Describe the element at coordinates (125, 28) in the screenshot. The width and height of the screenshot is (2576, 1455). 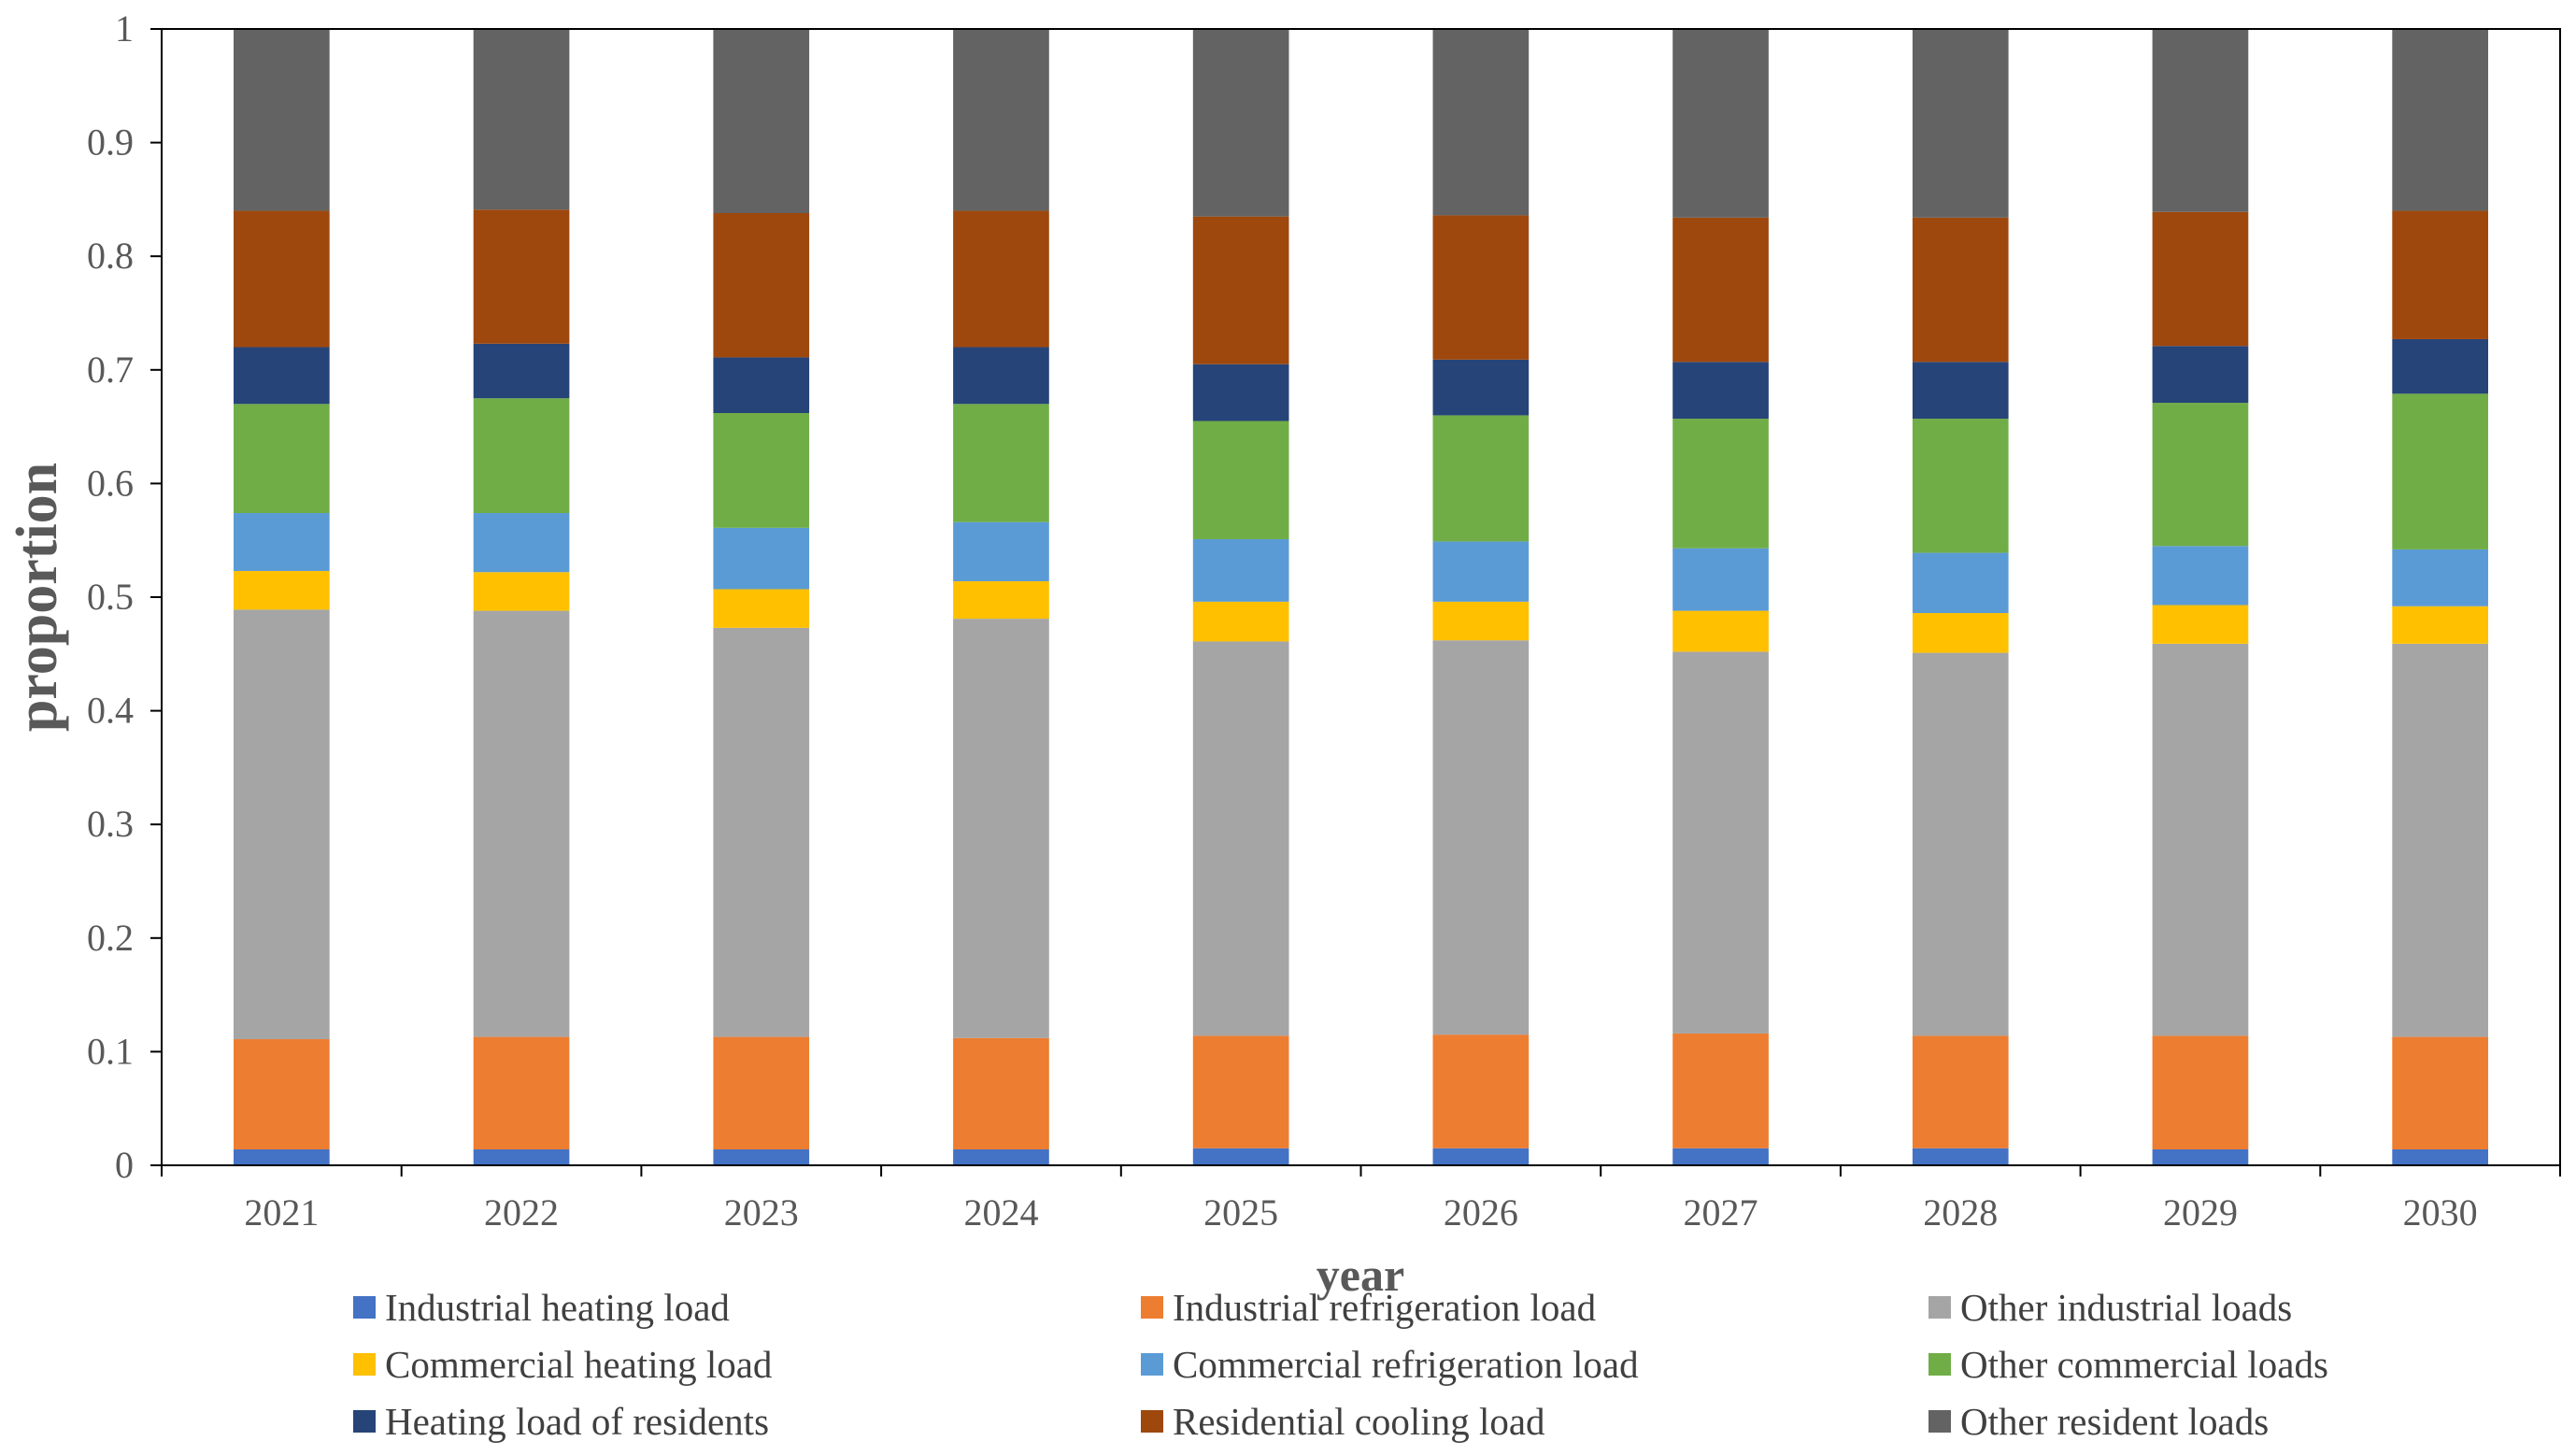
I see `y-tick-label: 1` at that location.